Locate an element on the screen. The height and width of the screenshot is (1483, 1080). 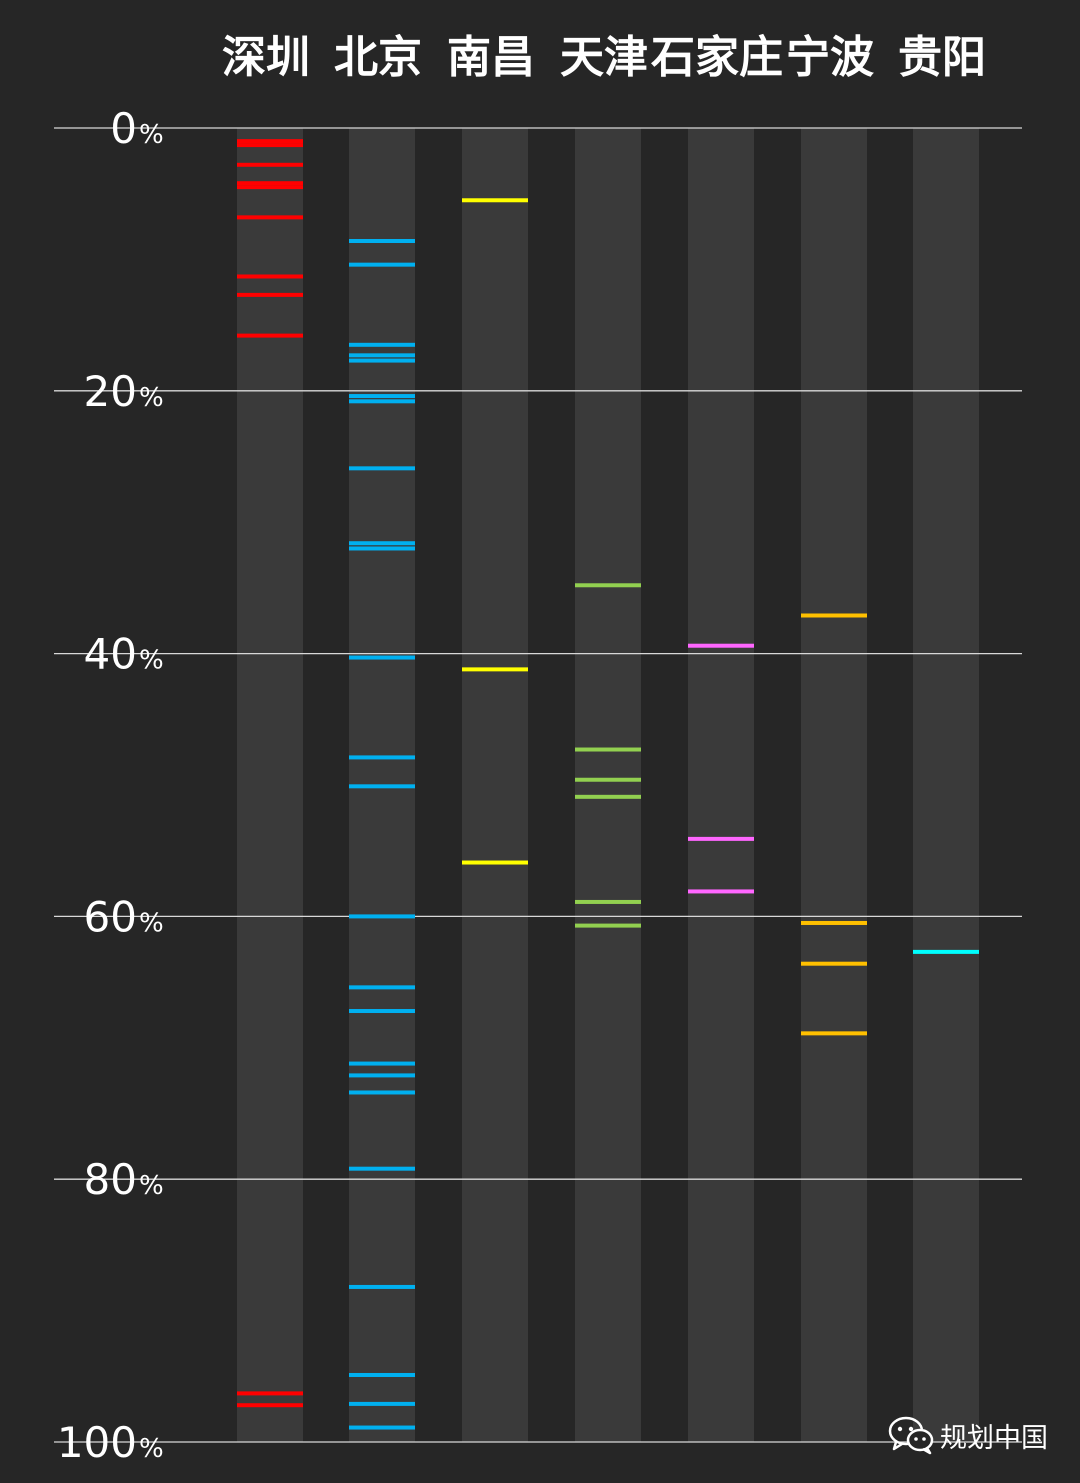
tick-label-4: 80 is located at coordinates (110, 1179).